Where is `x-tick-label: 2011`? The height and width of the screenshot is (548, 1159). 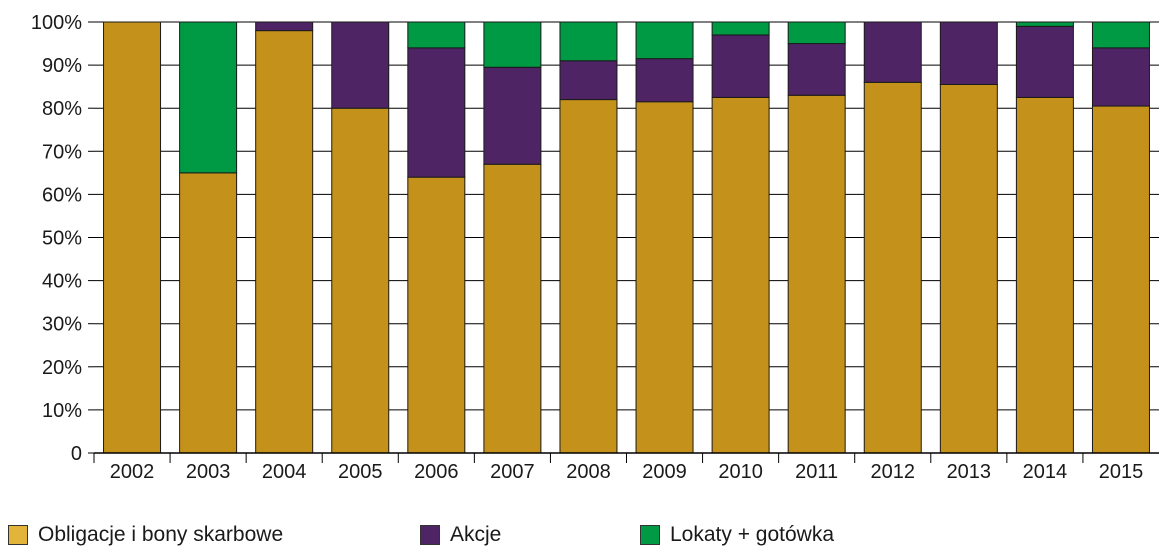
x-tick-label: 2011 is located at coordinates (816, 472).